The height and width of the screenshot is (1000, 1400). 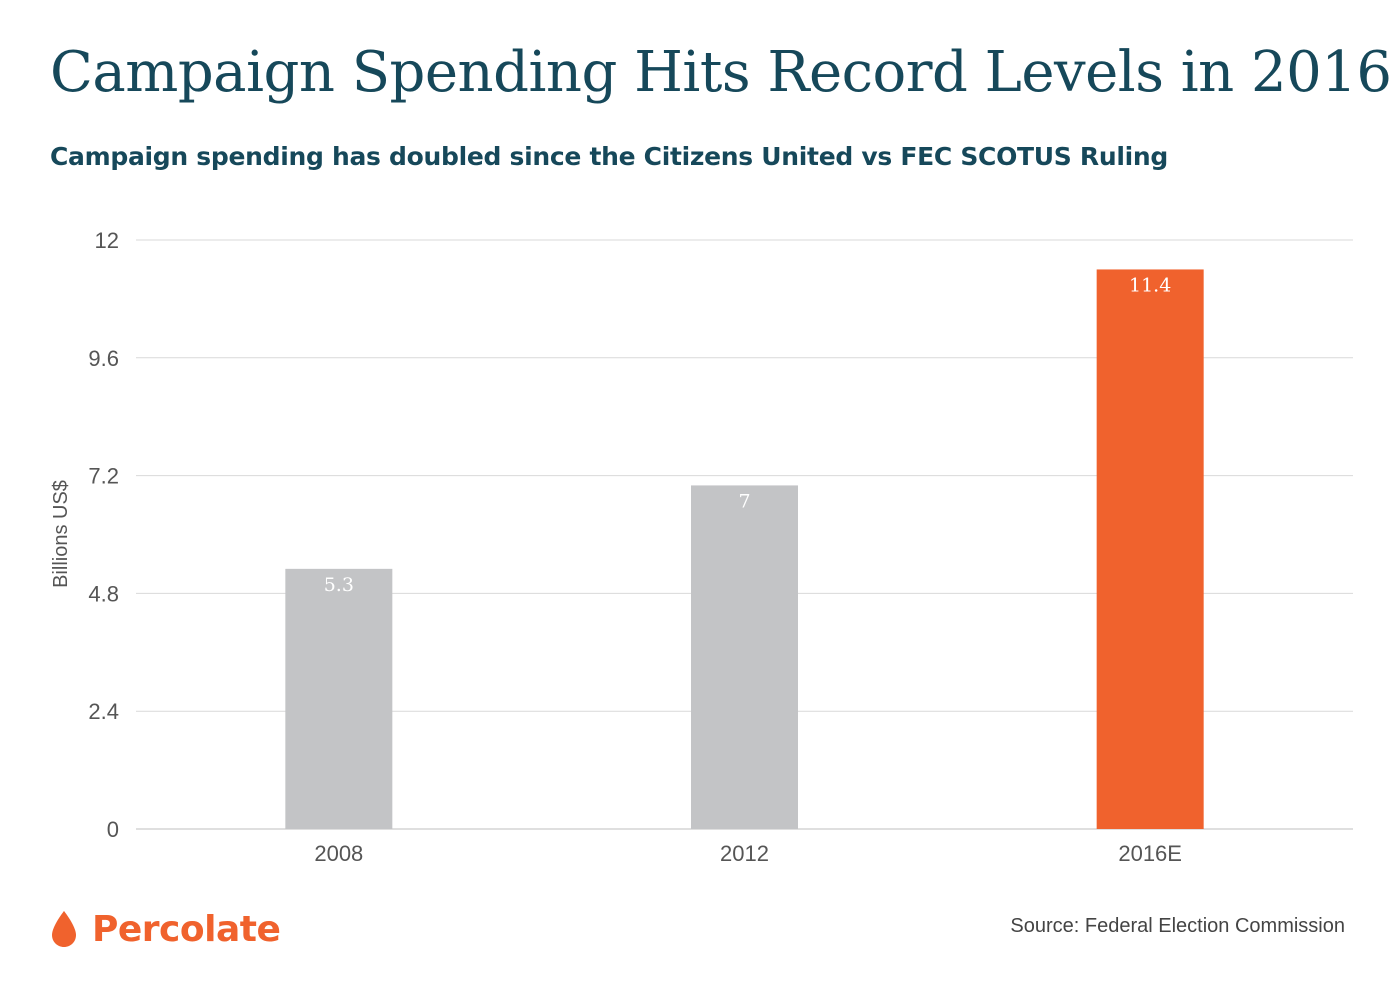 What do you see at coordinates (103, 711) in the screenshot?
I see `y-tick-label: 2.4` at bounding box center [103, 711].